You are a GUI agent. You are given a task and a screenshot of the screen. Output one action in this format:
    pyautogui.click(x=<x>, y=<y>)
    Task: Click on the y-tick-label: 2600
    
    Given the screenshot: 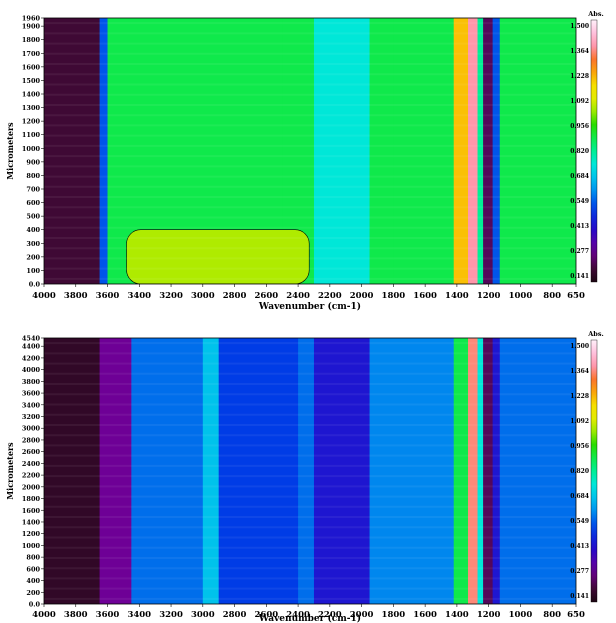 What is the action you would take?
    pyautogui.click(x=31, y=452)
    